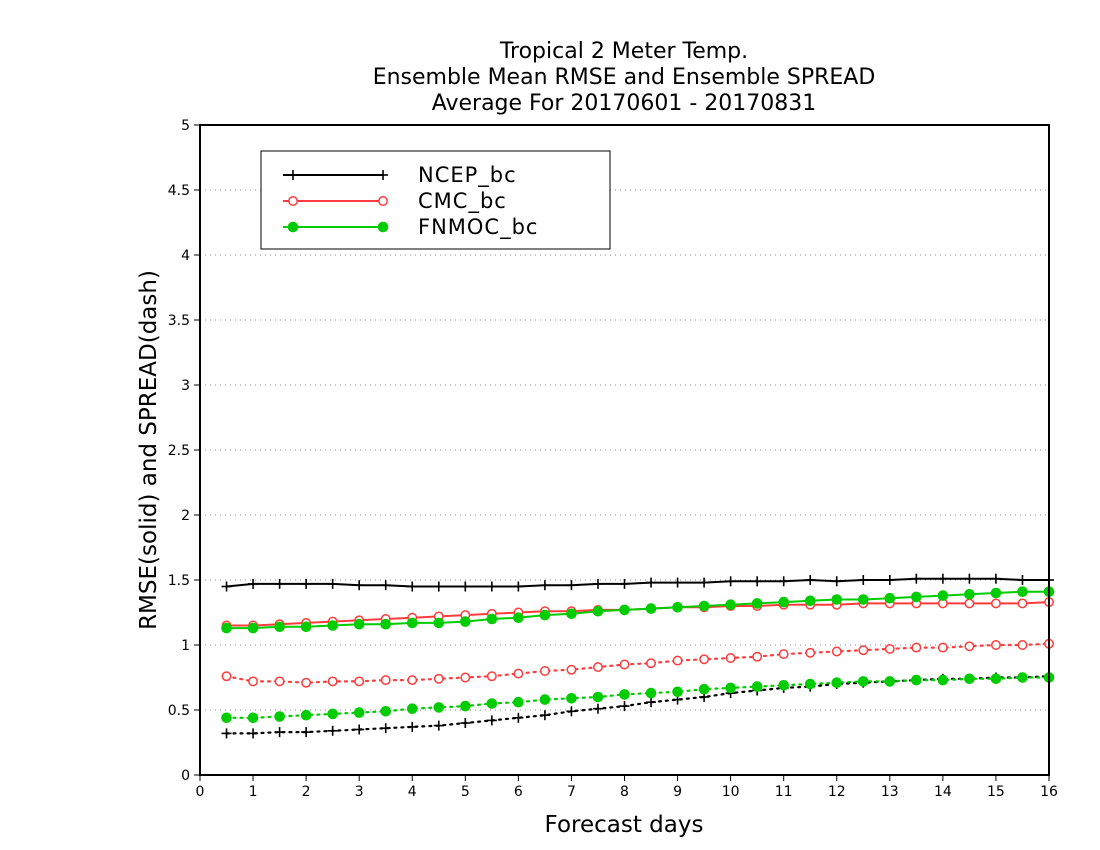 Image resolution: width=1100 pixels, height=850 pixels. Describe the element at coordinates (293, 227) in the screenshot. I see `legend-marker-fnmoc-bc` at that location.